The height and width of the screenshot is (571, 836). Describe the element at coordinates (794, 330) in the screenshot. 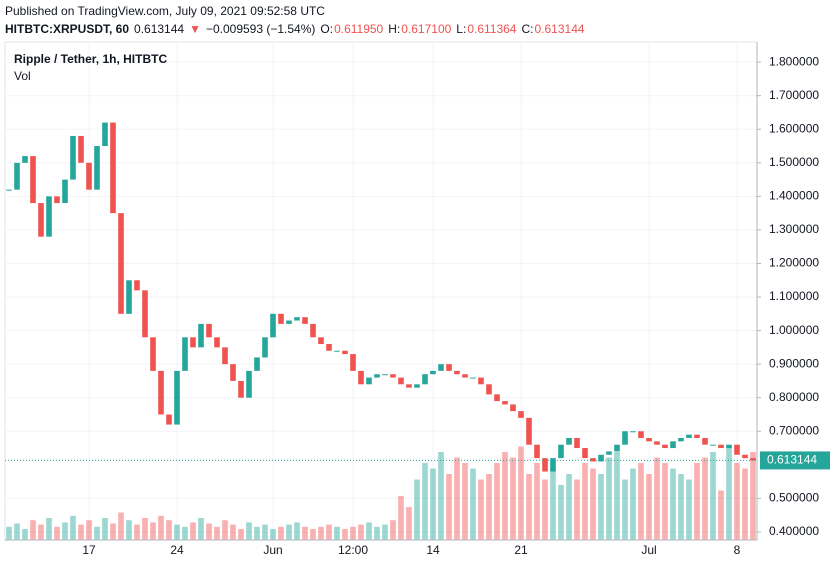

I see `y-tick-label: 1.000000` at that location.